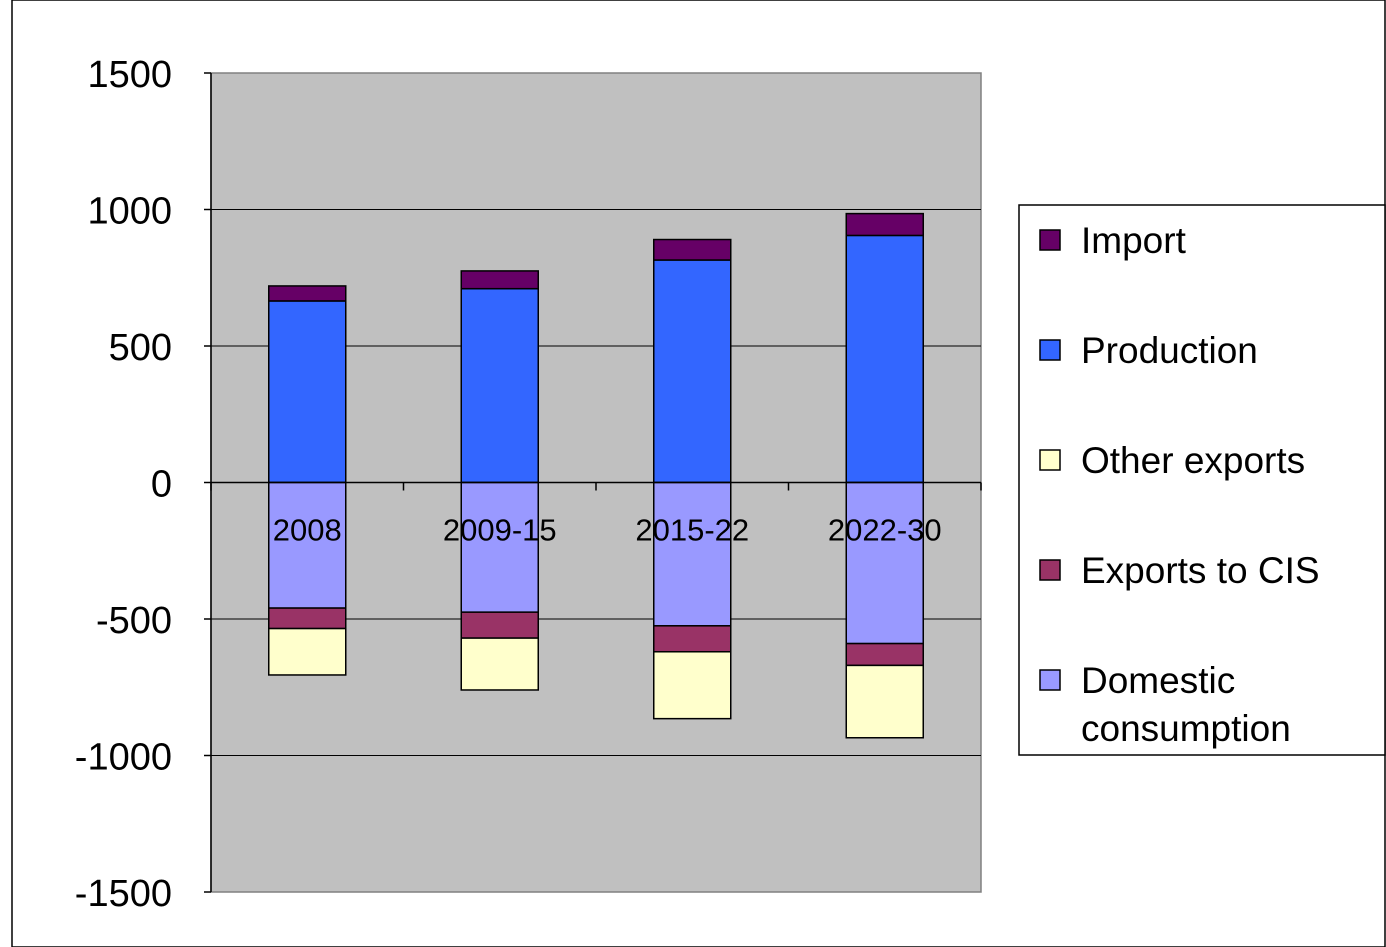 This screenshot has height=947, width=1386. What do you see at coordinates (885, 530) in the screenshot?
I see `x-tick-label: 2022-30` at bounding box center [885, 530].